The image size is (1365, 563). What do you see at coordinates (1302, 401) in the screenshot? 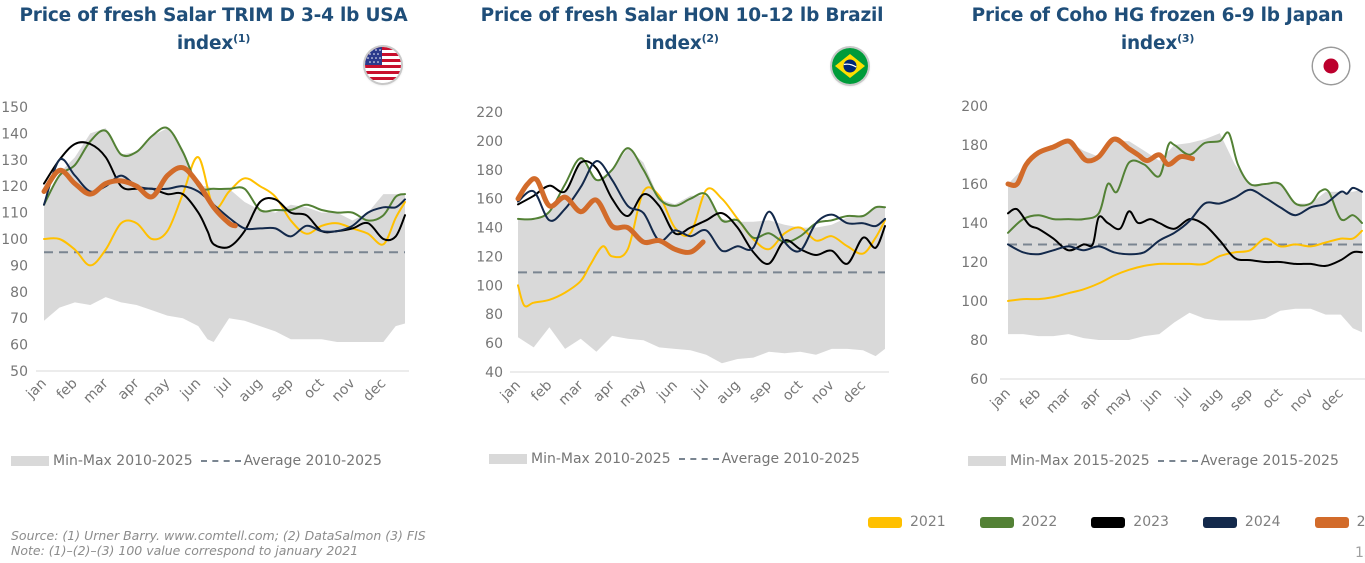
I see `x-tick-label: nov` at bounding box center [1302, 401].